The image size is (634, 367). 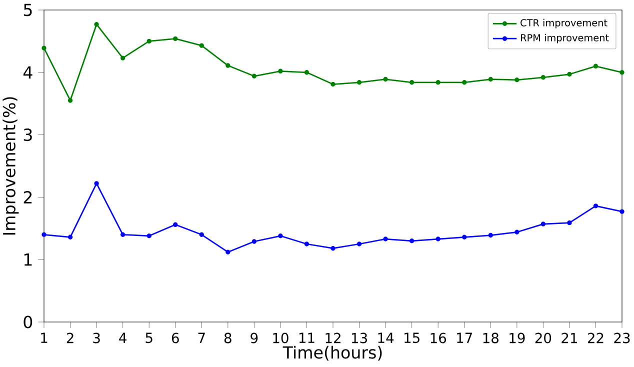 What do you see at coordinates (569, 338) in the screenshot?
I see `x-tick-label: 21` at bounding box center [569, 338].